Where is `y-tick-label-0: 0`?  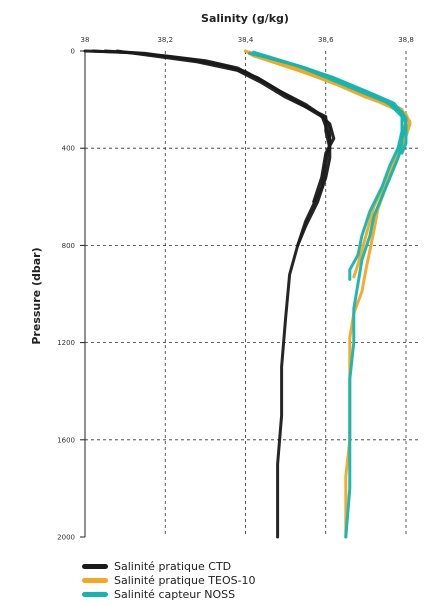
y-tick-label-0: 0 is located at coordinates (73, 52).